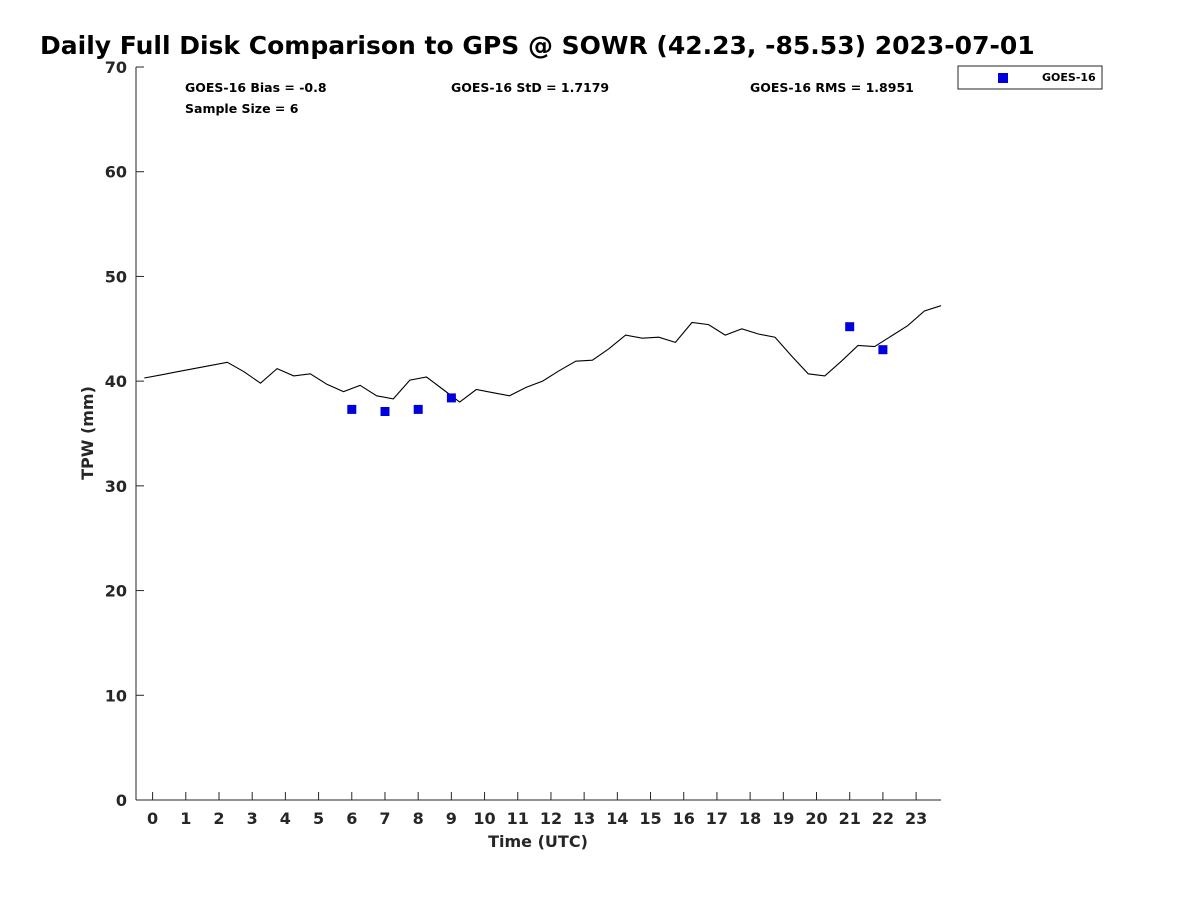  I want to click on x-tick-label: 21, so click(850, 818).